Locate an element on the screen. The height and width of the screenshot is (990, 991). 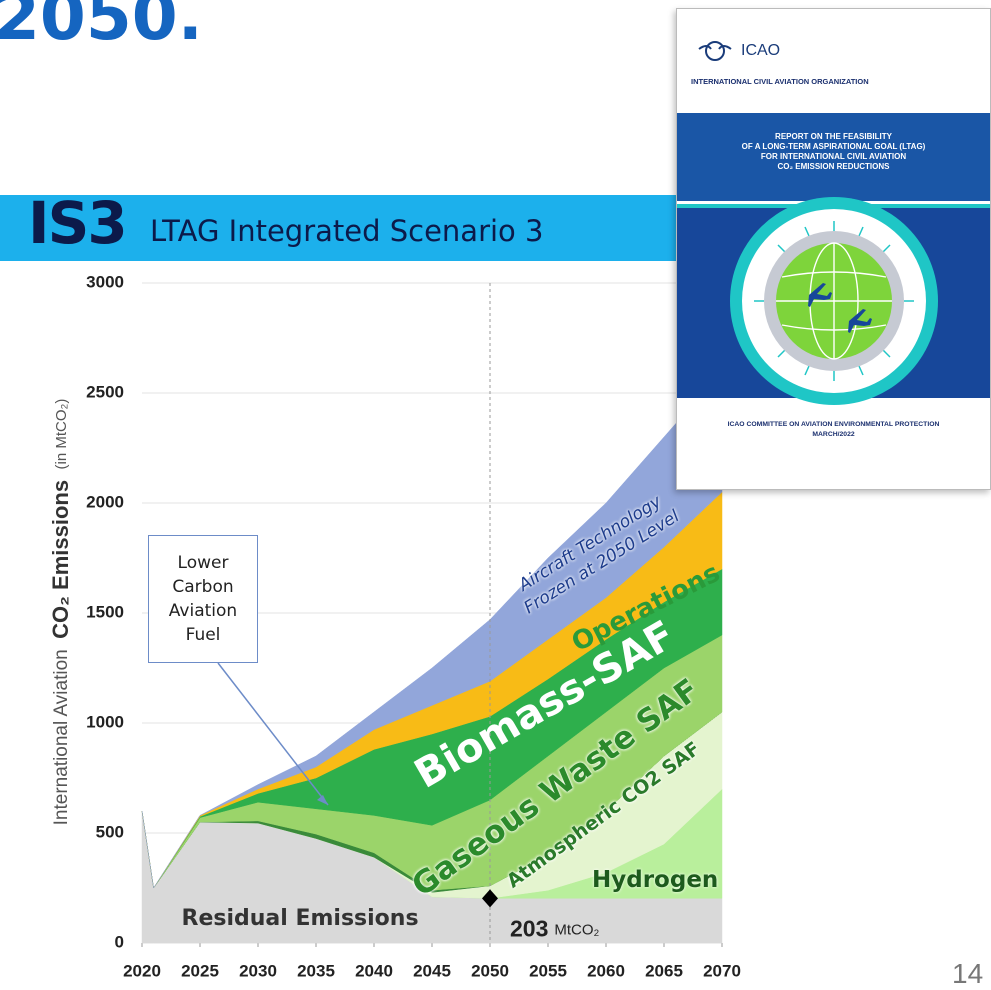
y-tick-label: 3000 is located at coordinates (105, 281).